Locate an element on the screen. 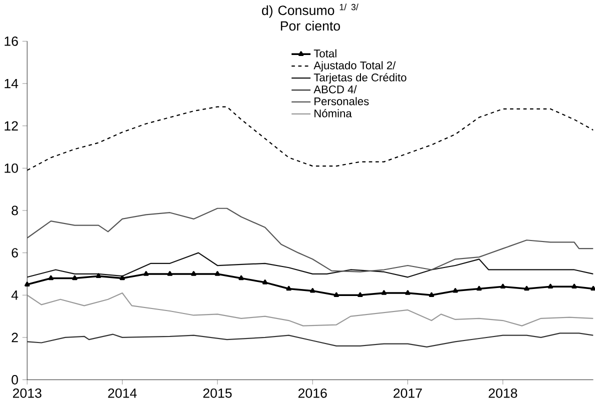 This screenshot has width=595, height=402. y-tick-label: 2 is located at coordinates (15, 337).